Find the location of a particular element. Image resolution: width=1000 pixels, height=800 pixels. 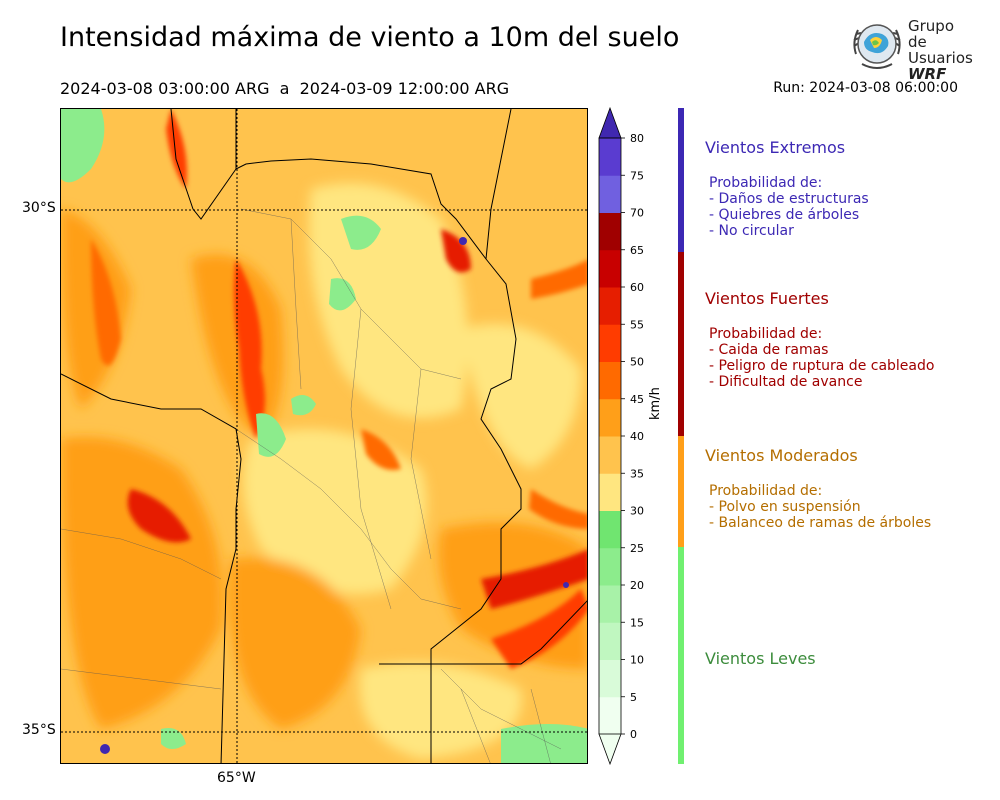

legend-bar-strong is located at coordinates (681, 344).